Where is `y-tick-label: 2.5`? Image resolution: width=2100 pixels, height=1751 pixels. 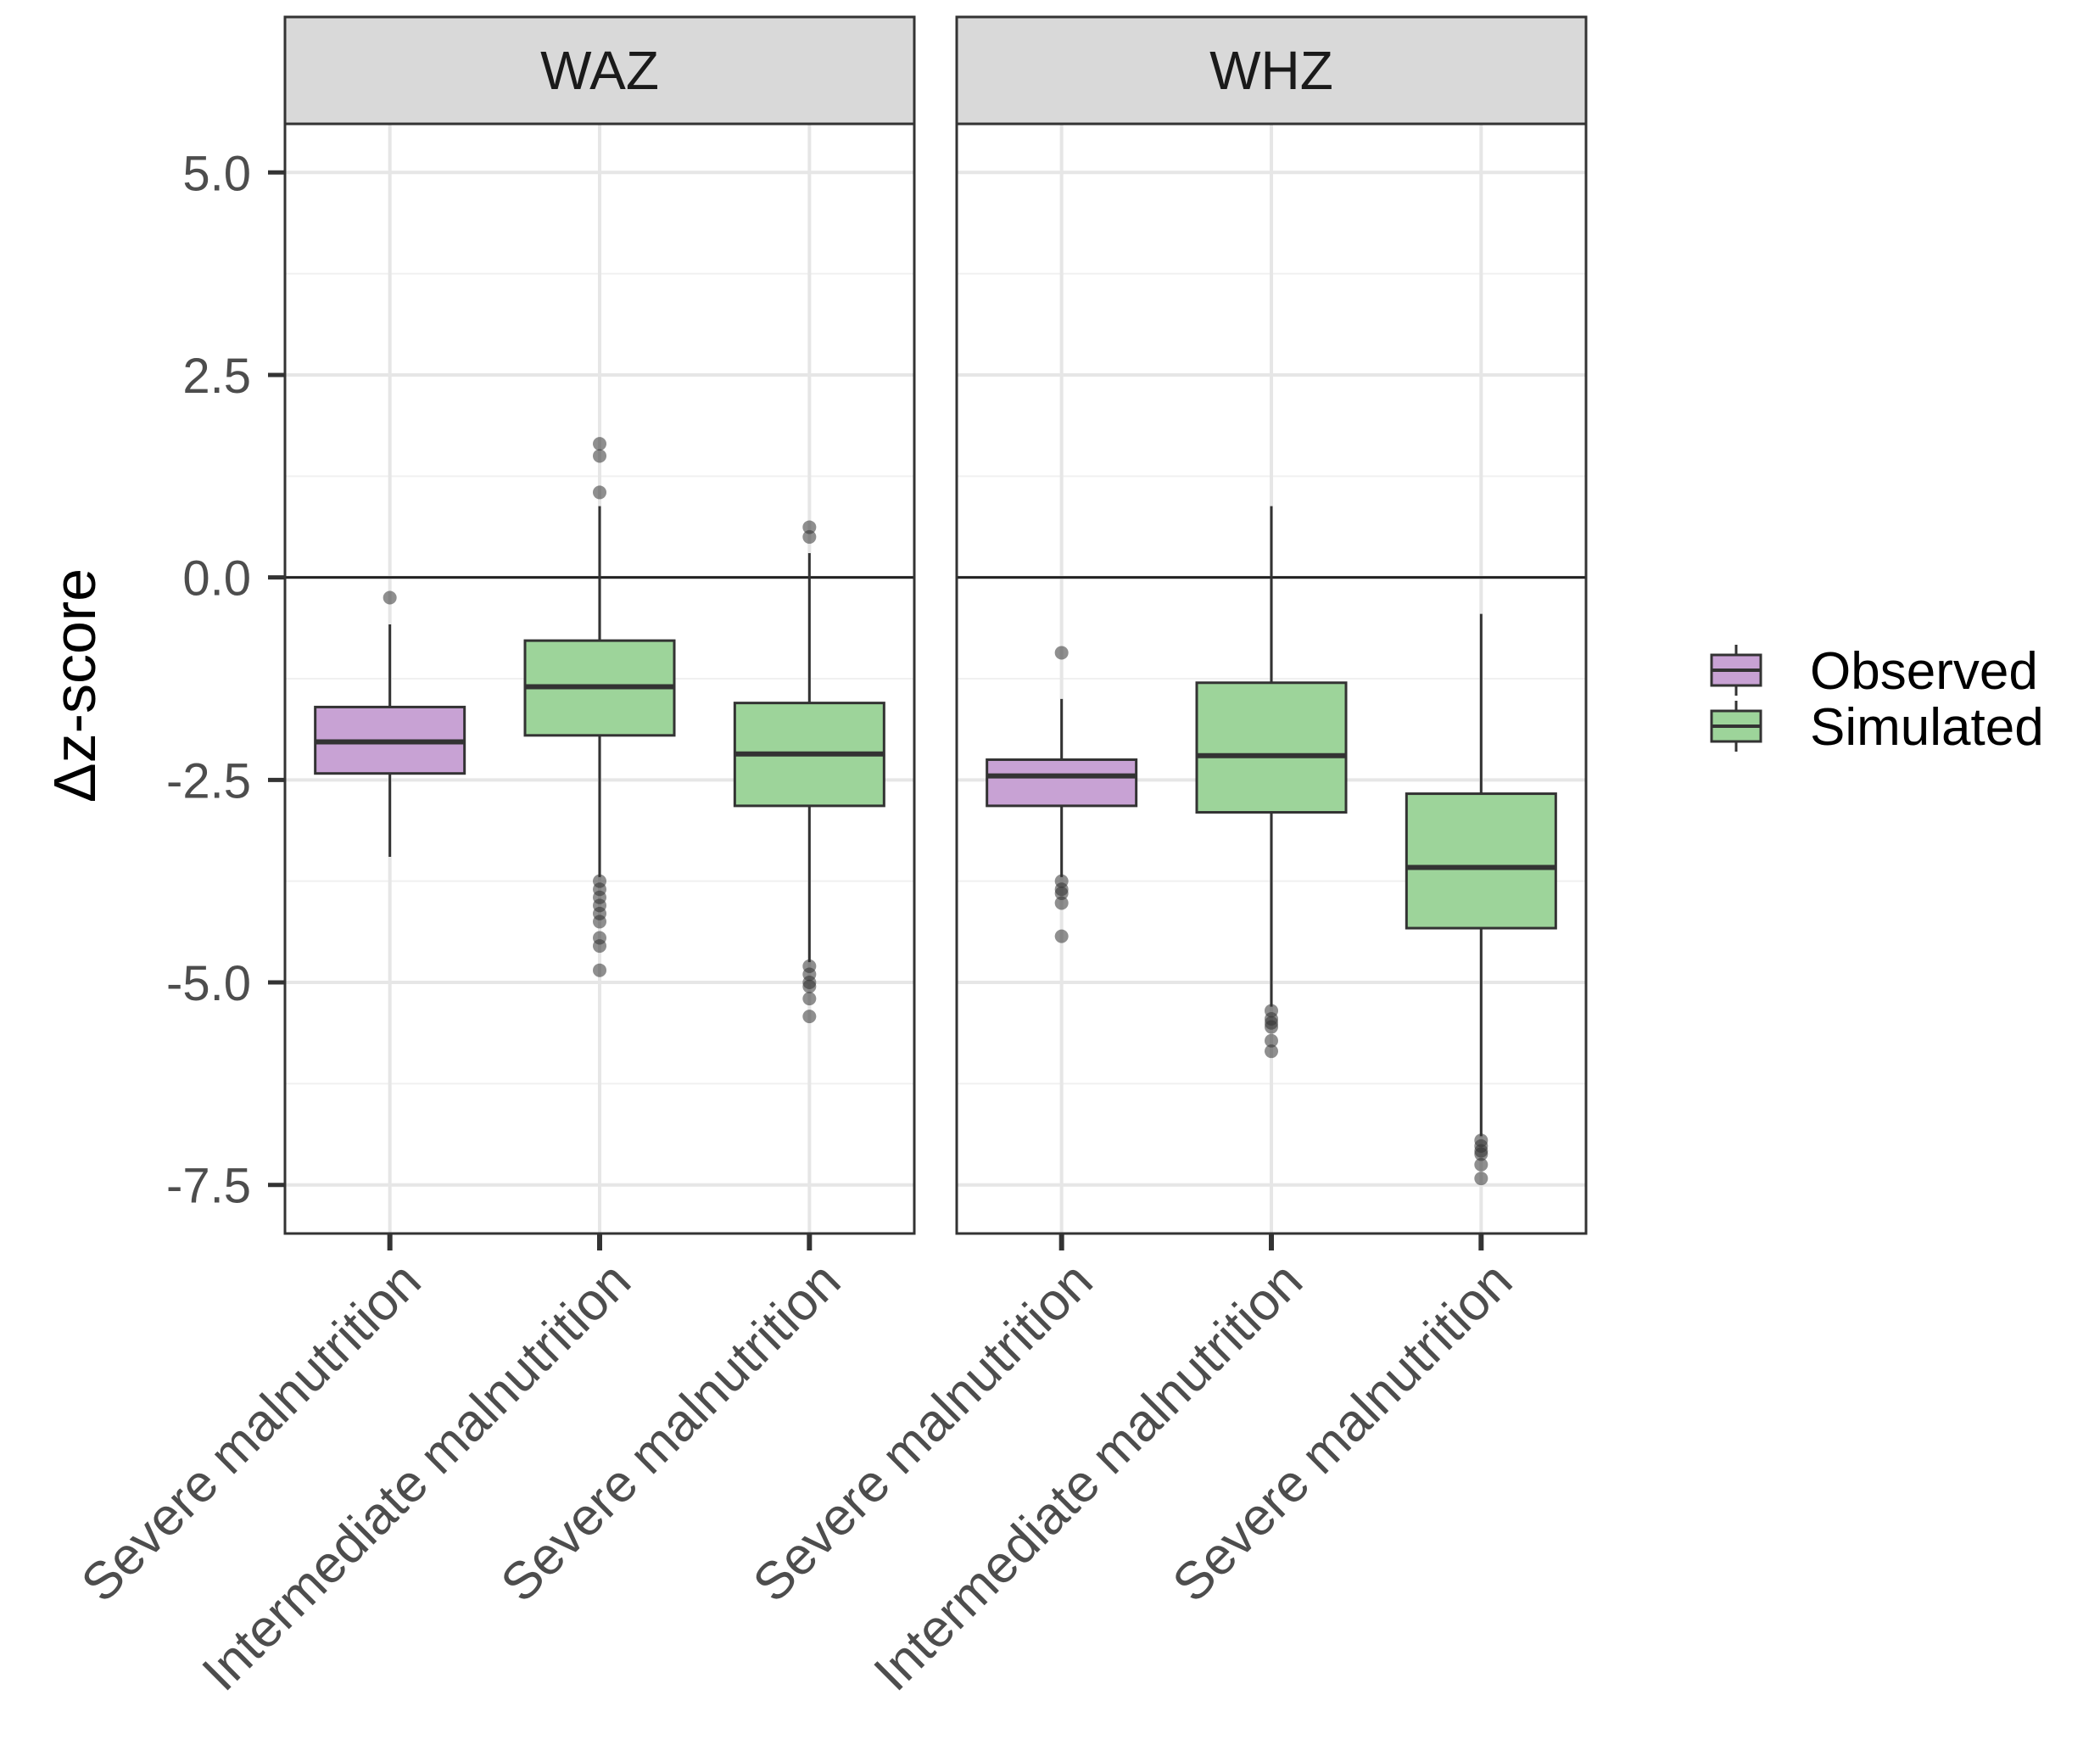
y-tick-label: 2.5 is located at coordinates (216, 376).